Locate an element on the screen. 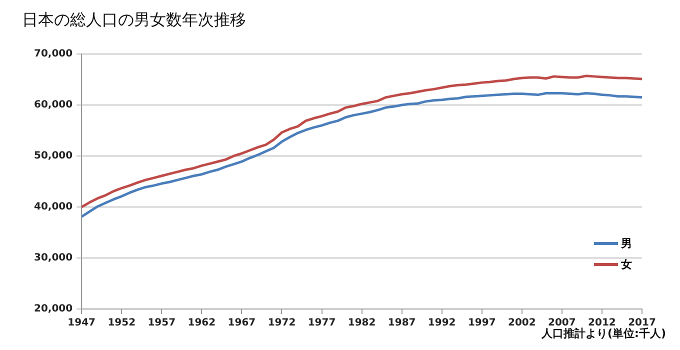 Image resolution: width=680 pixels, height=350 pixels. x-tick-label: 1997 is located at coordinates (482, 323).